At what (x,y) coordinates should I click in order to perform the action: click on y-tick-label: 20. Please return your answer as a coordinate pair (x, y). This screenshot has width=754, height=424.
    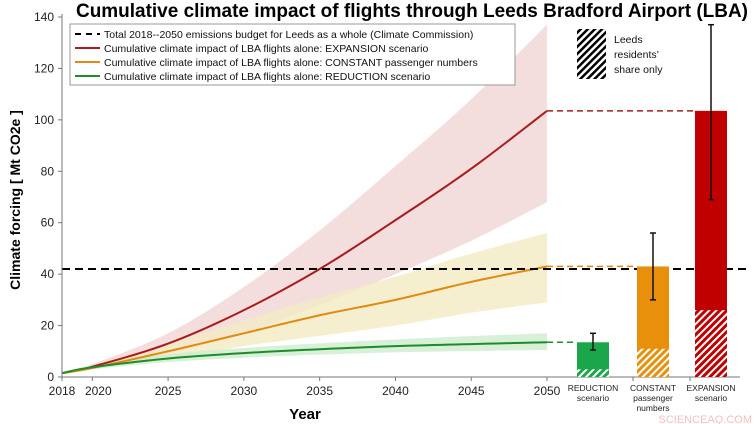
    Looking at the image, I should click on (48, 326).